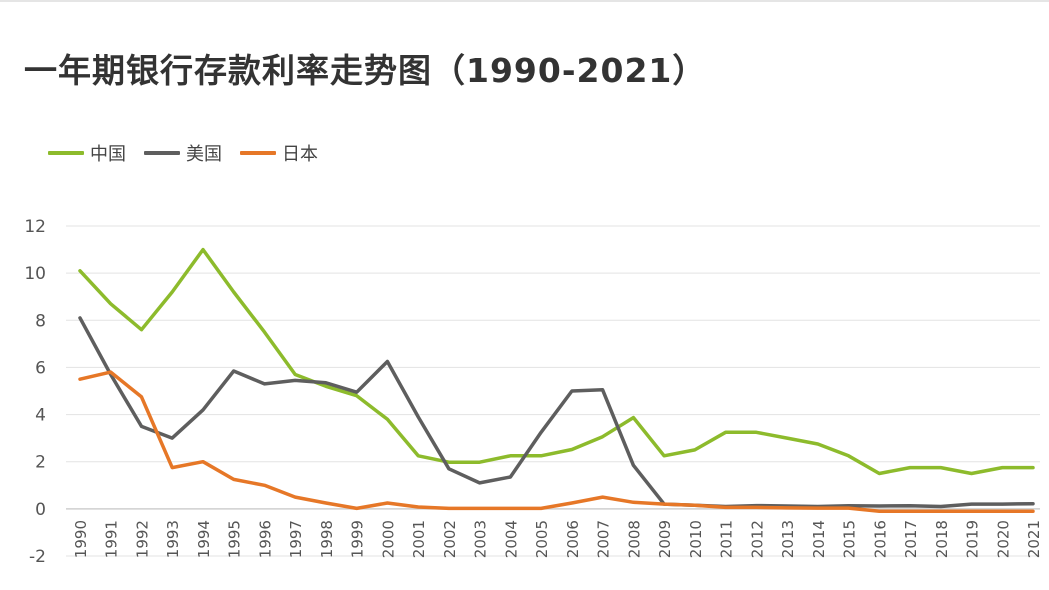 The height and width of the screenshot is (590, 1049). I want to click on y-tick-label: 6, so click(40, 368).